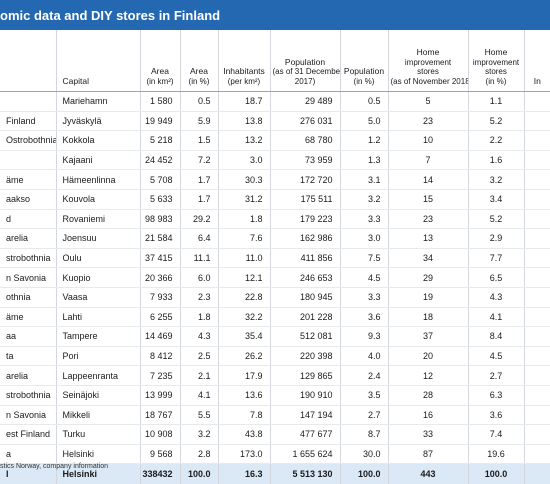  Describe the element at coordinates (374, 297) in the screenshot. I see `cell-text: 3.3` at that location.